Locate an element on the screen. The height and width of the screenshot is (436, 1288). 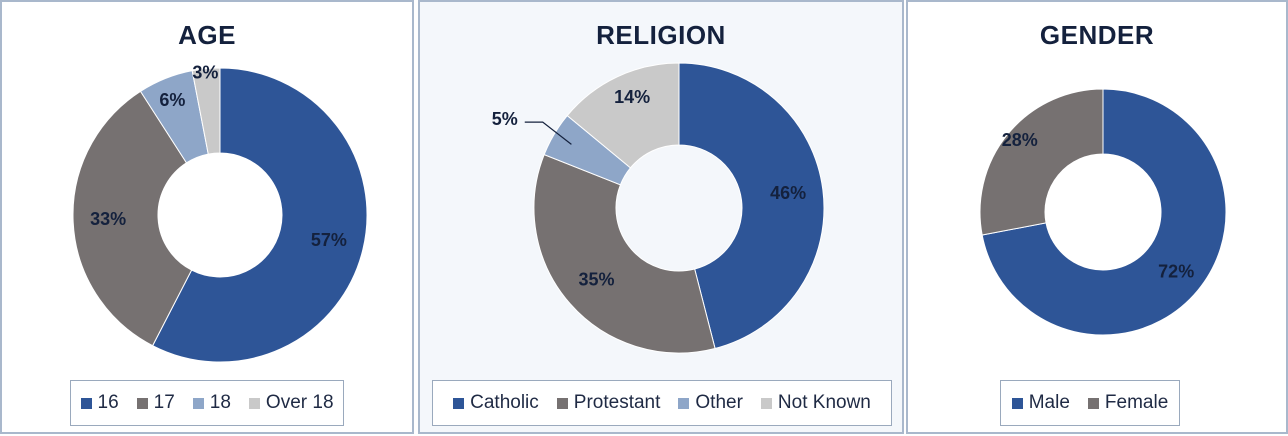
religion-chart-title: RELIGION is located at coordinates (661, 35).